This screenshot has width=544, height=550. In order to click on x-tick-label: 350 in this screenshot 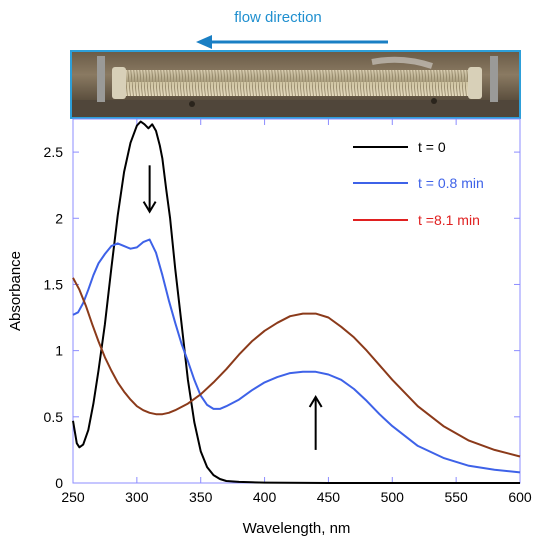, I will do `click(201, 497)`.